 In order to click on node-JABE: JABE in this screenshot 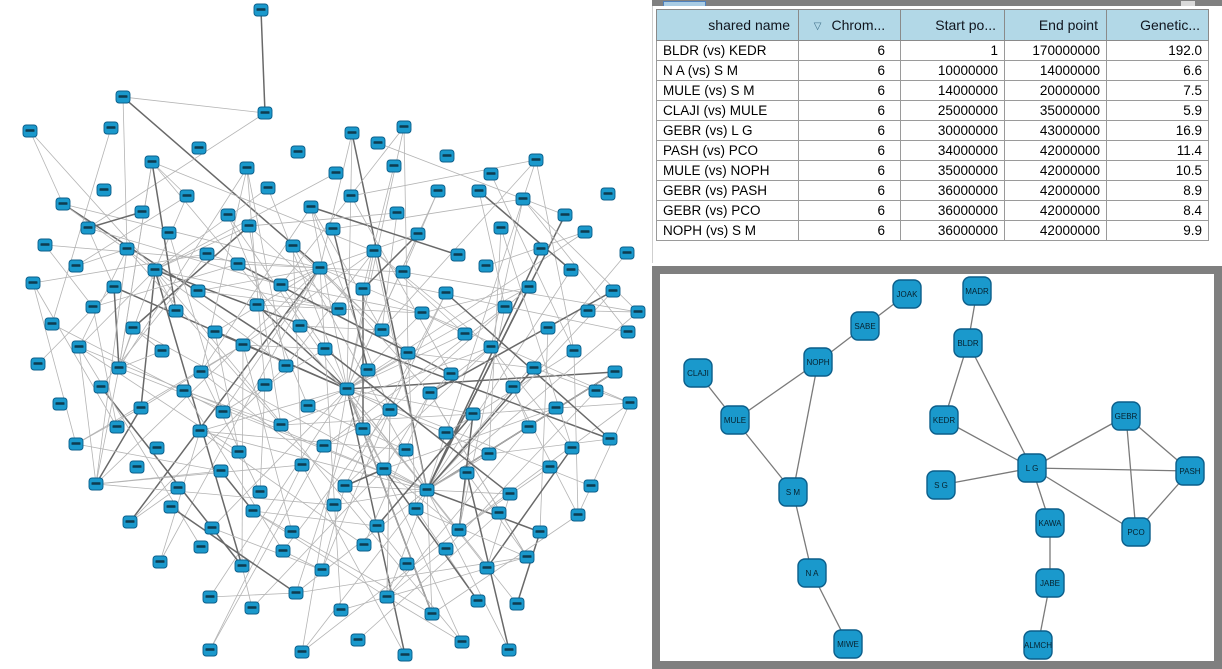, I will do `click(1050, 583)`.